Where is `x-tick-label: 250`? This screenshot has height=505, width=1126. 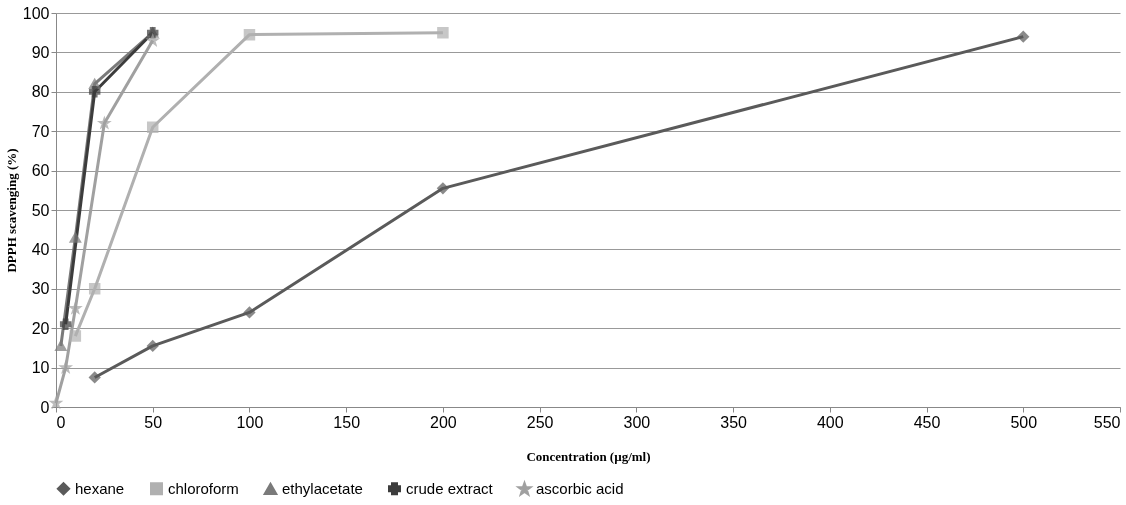
x-tick-label: 250 is located at coordinates (540, 422).